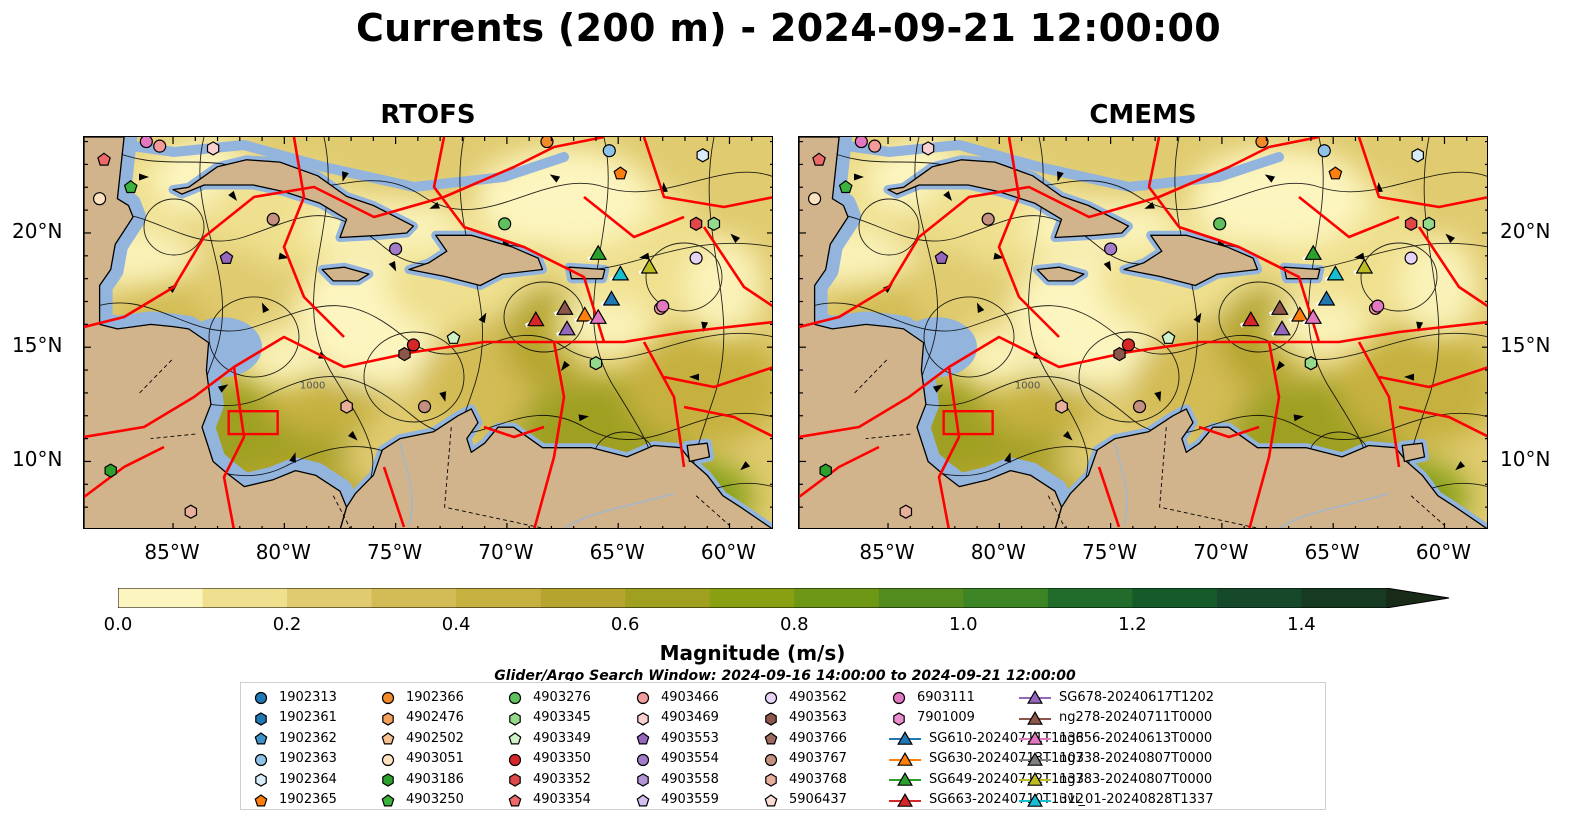 Image resolution: width=1577 pixels, height=829 pixels. Describe the element at coordinates (1313, 316) in the screenshot. I see `glider-ng656-20240613T0000` at that location.